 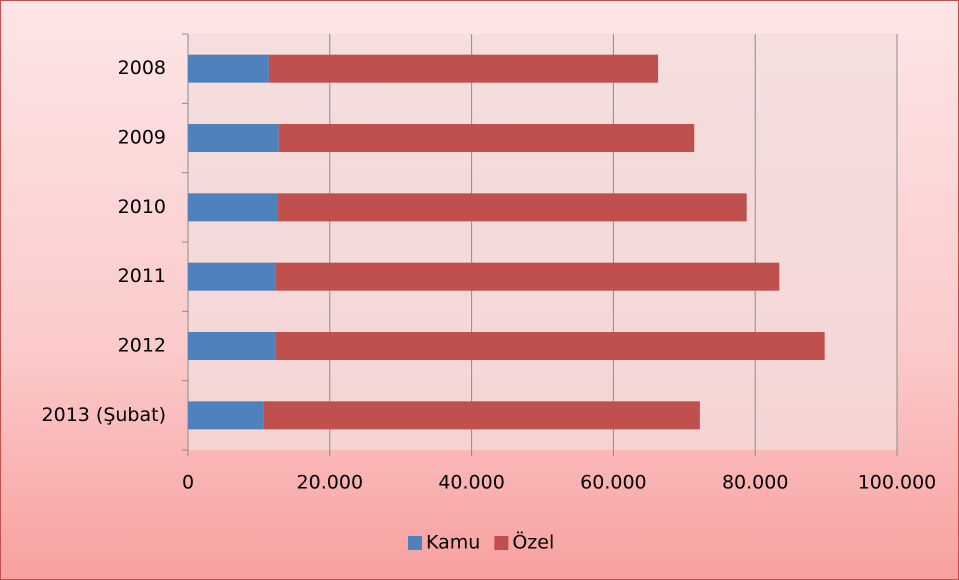 What do you see at coordinates (142, 276) in the screenshot?
I see `y-tick-label: 2011` at bounding box center [142, 276].